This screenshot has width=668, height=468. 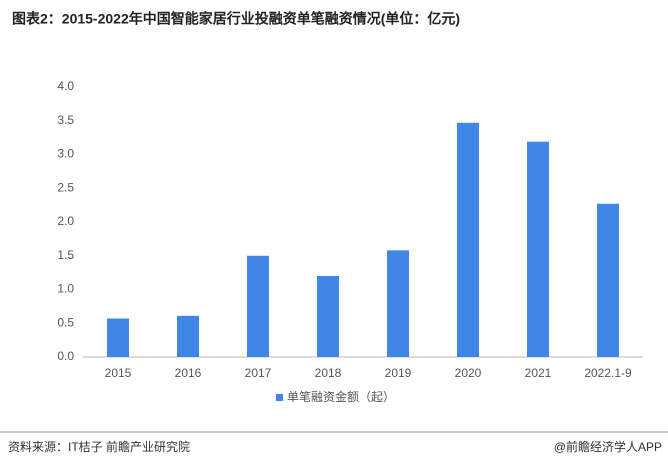 What do you see at coordinates (65, 221) in the screenshot?
I see `y-tick-label: 2.0` at bounding box center [65, 221].